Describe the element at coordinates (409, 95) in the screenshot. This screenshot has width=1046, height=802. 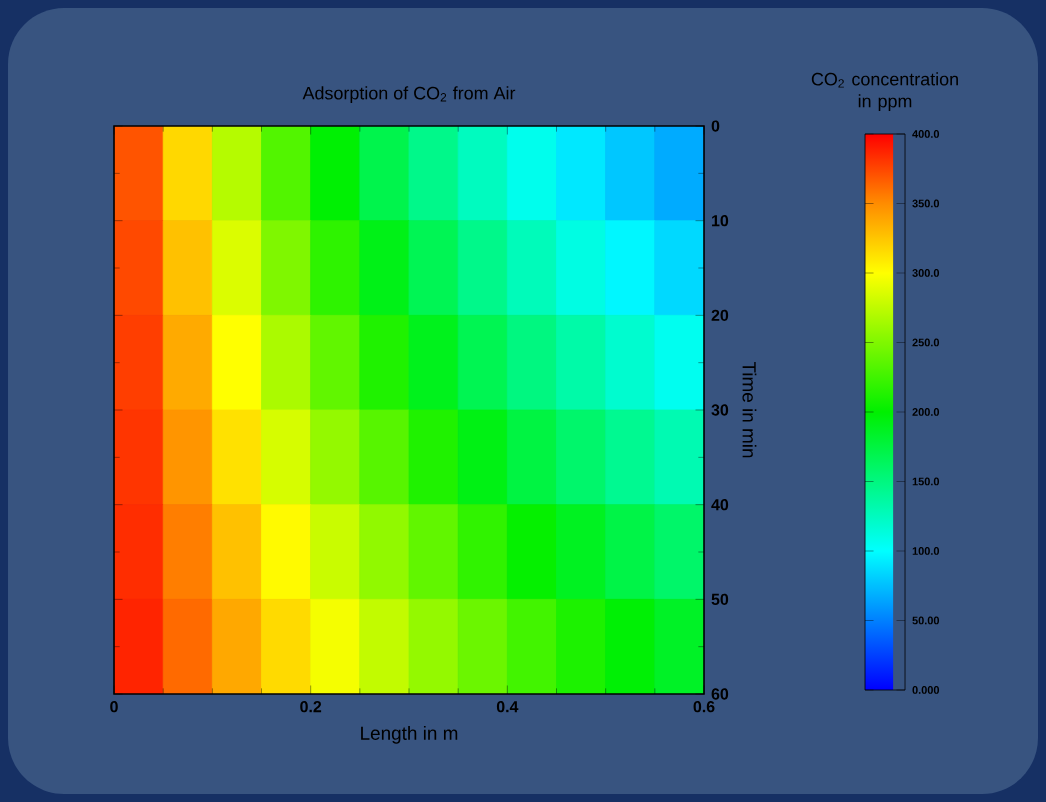
I see `chart-title: Adsorption of CO$_{2}$ from Air` at that location.